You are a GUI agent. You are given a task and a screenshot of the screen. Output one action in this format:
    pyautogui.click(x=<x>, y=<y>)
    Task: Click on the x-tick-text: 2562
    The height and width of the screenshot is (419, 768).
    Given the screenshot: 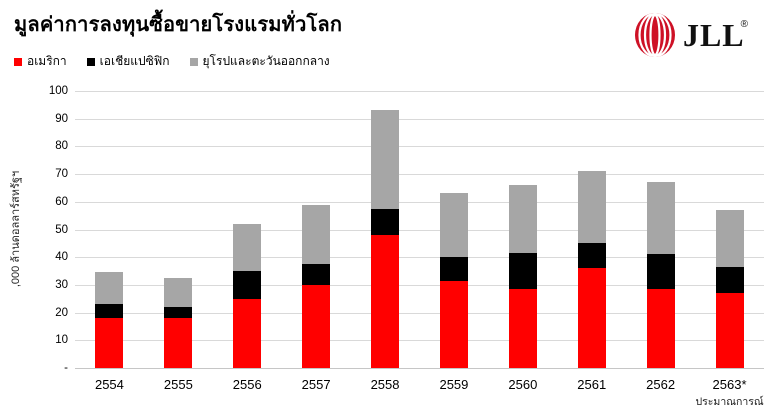 What is the action you would take?
    pyautogui.click(x=661, y=384)
    